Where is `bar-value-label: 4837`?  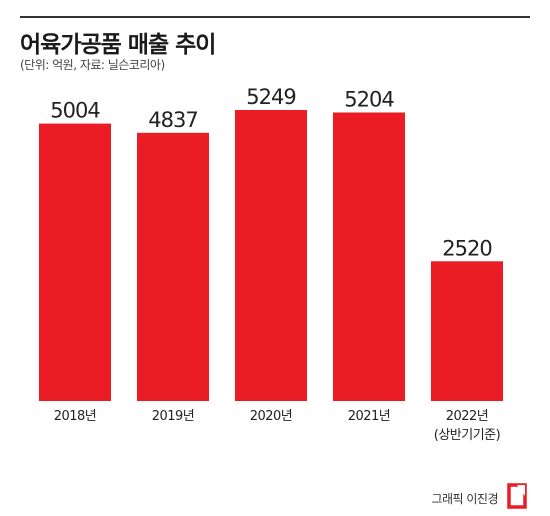
bar-value-label: 4837 is located at coordinates (172, 120).